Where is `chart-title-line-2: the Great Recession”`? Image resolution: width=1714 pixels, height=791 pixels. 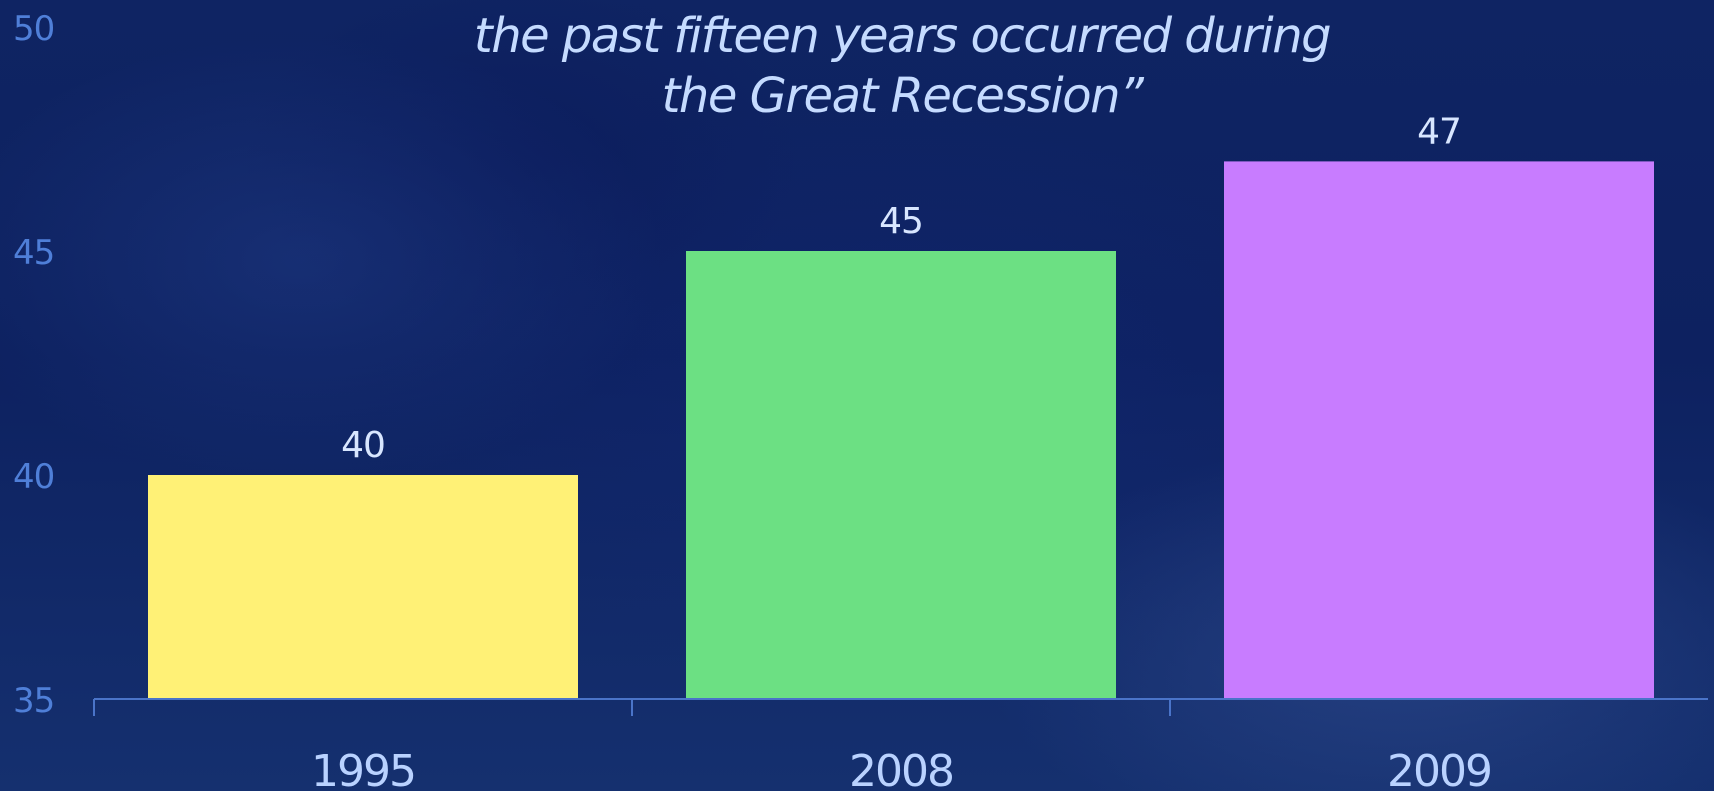
chart-title-line-2: the Great Recession” is located at coordinates (903, 96).